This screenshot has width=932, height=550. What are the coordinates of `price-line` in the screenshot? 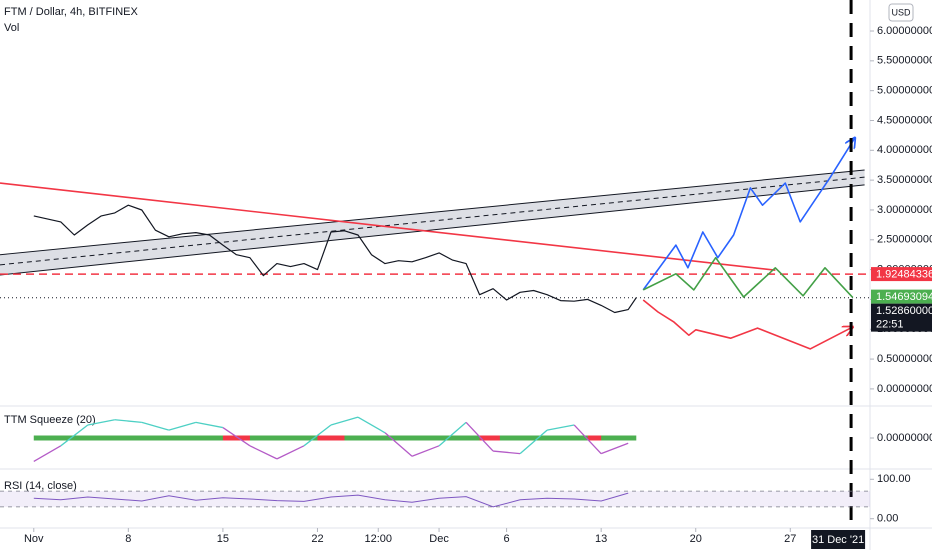 It's located at (335, 259).